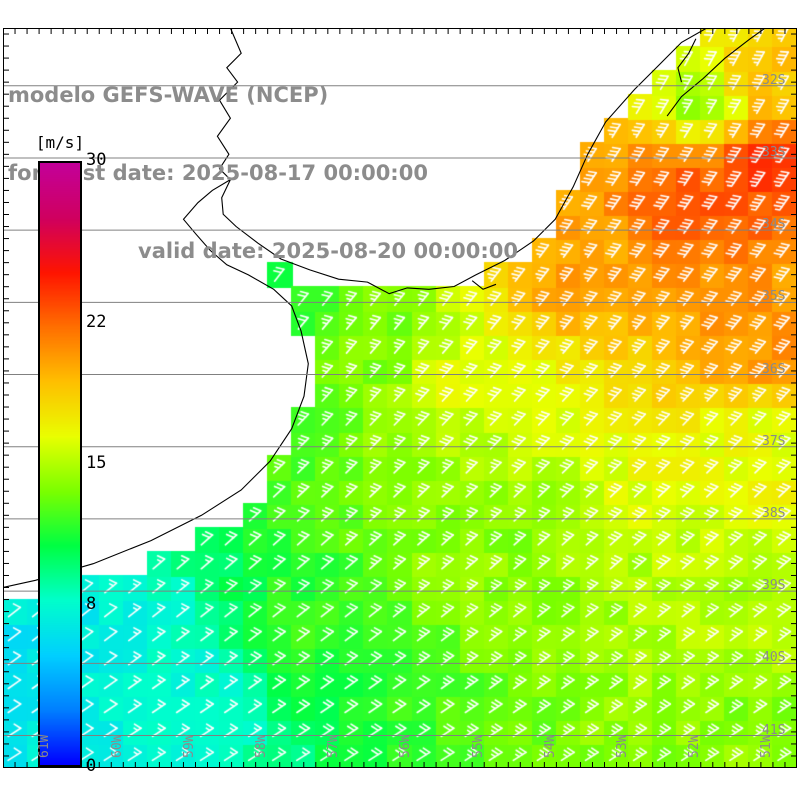 This screenshot has height=800, width=800. What do you see at coordinates (96, 463) in the screenshot?
I see `colorbar-tick-15: 15` at bounding box center [96, 463].